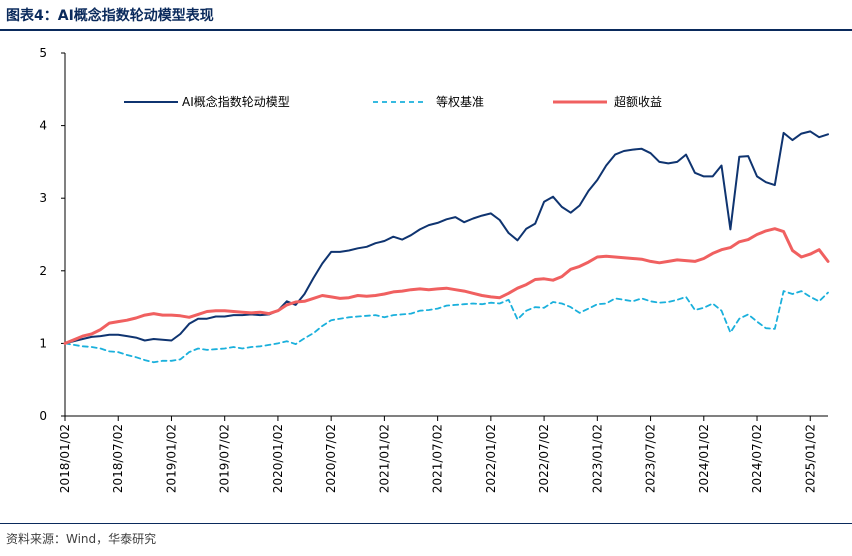  Describe the element at coordinates (597, 458) in the screenshot. I see `x-tick-label: 2023/01/02` at that location.